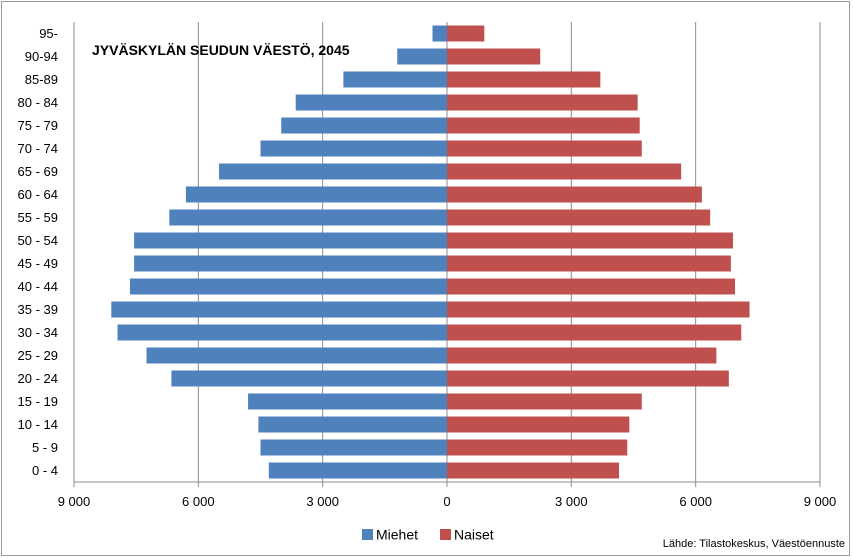 The image size is (853, 559). What do you see at coordinates (38, 332) in the screenshot?
I see `y-tick-label: 30 - 34` at bounding box center [38, 332].